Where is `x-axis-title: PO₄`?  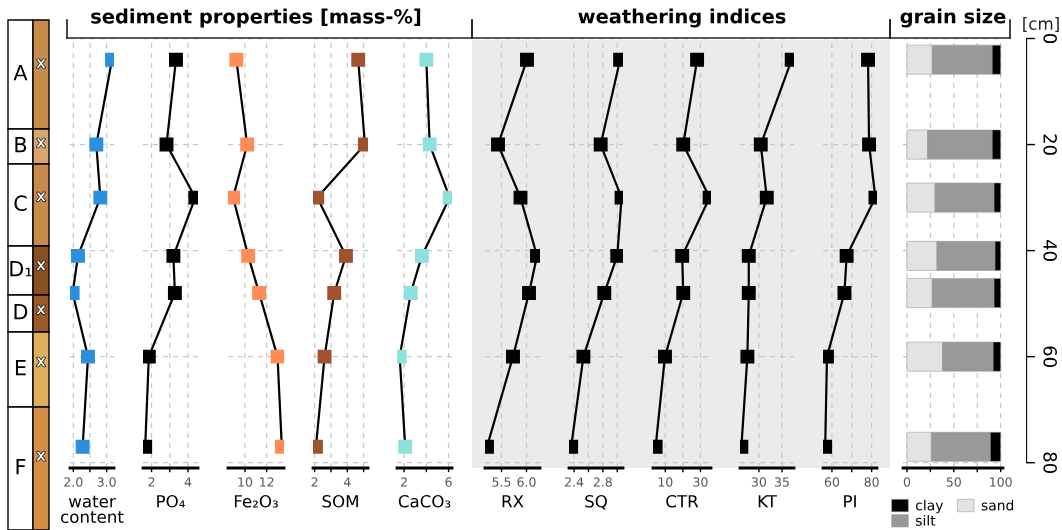 x-axis-title: PO₄ is located at coordinates (171, 501).